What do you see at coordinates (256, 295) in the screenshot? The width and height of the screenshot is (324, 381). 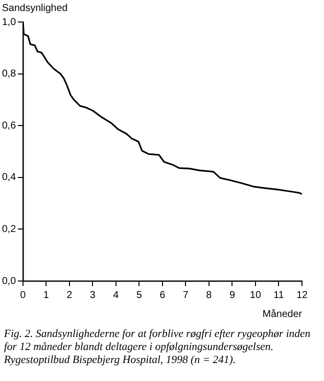 I see `x-tick-label: 10` at bounding box center [256, 295].